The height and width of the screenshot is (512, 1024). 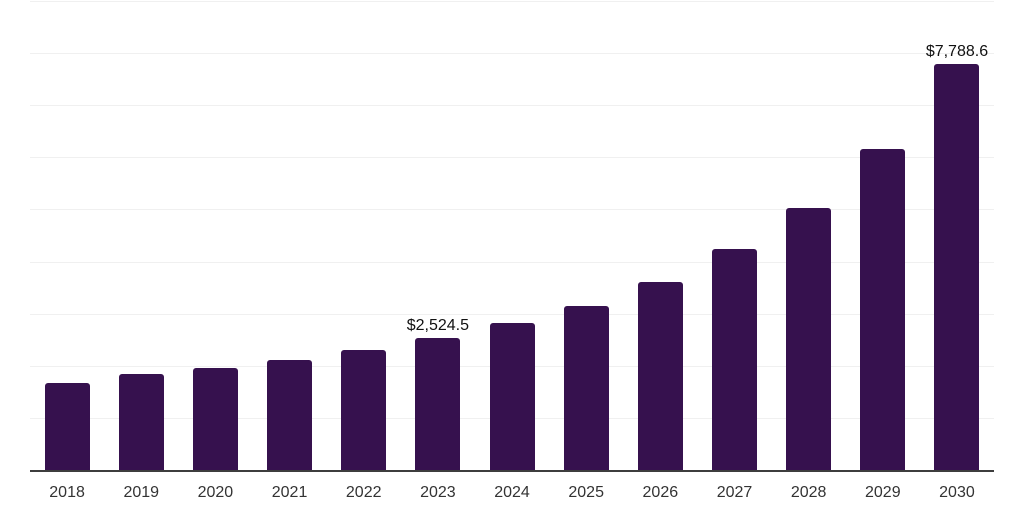 I want to click on bar-2028, so click(x=809, y=339).